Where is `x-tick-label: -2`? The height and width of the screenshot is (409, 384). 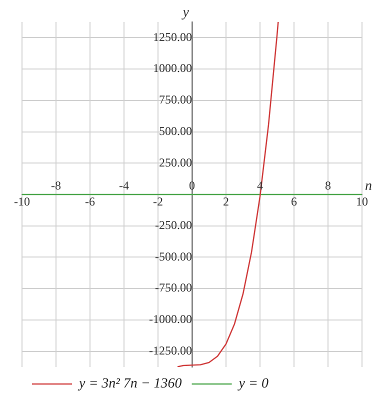
x-tick-label: -2 is located at coordinates (158, 201).